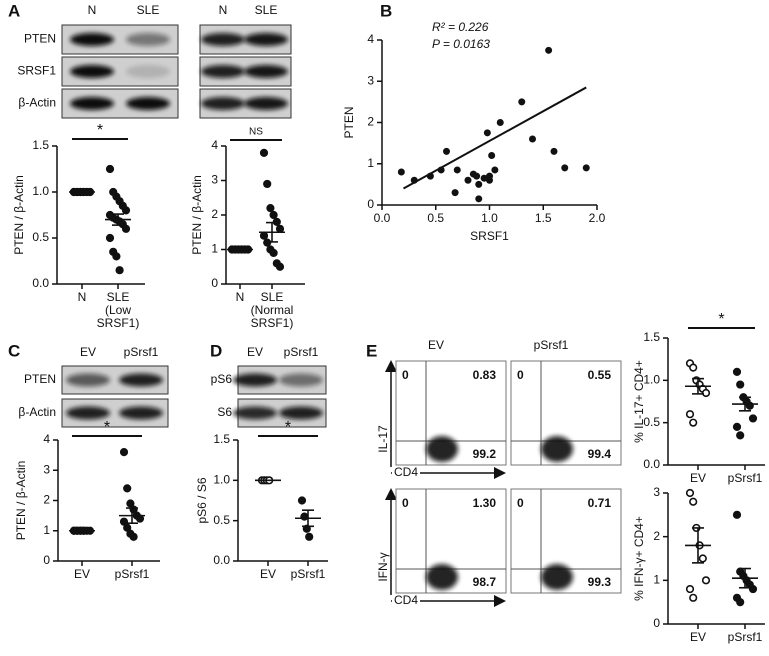 This screenshot has height=656, width=769. I want to click on stat-annotation: R² = 0.226, so click(460, 27).